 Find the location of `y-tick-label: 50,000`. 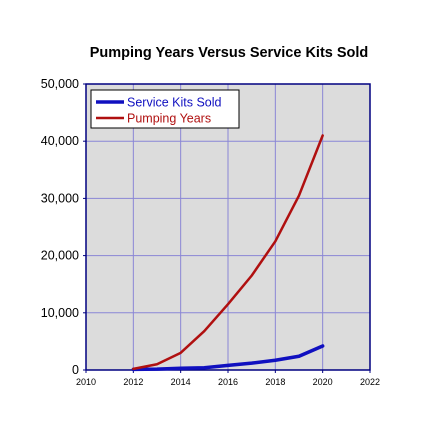

y-tick-label: 50,000 is located at coordinates (60, 84).